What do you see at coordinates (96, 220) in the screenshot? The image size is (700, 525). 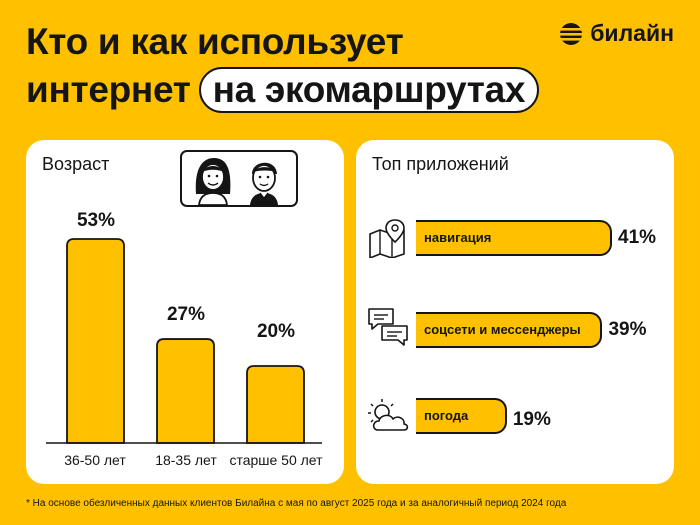 I see `bar-value-label: 53%` at bounding box center [96, 220].